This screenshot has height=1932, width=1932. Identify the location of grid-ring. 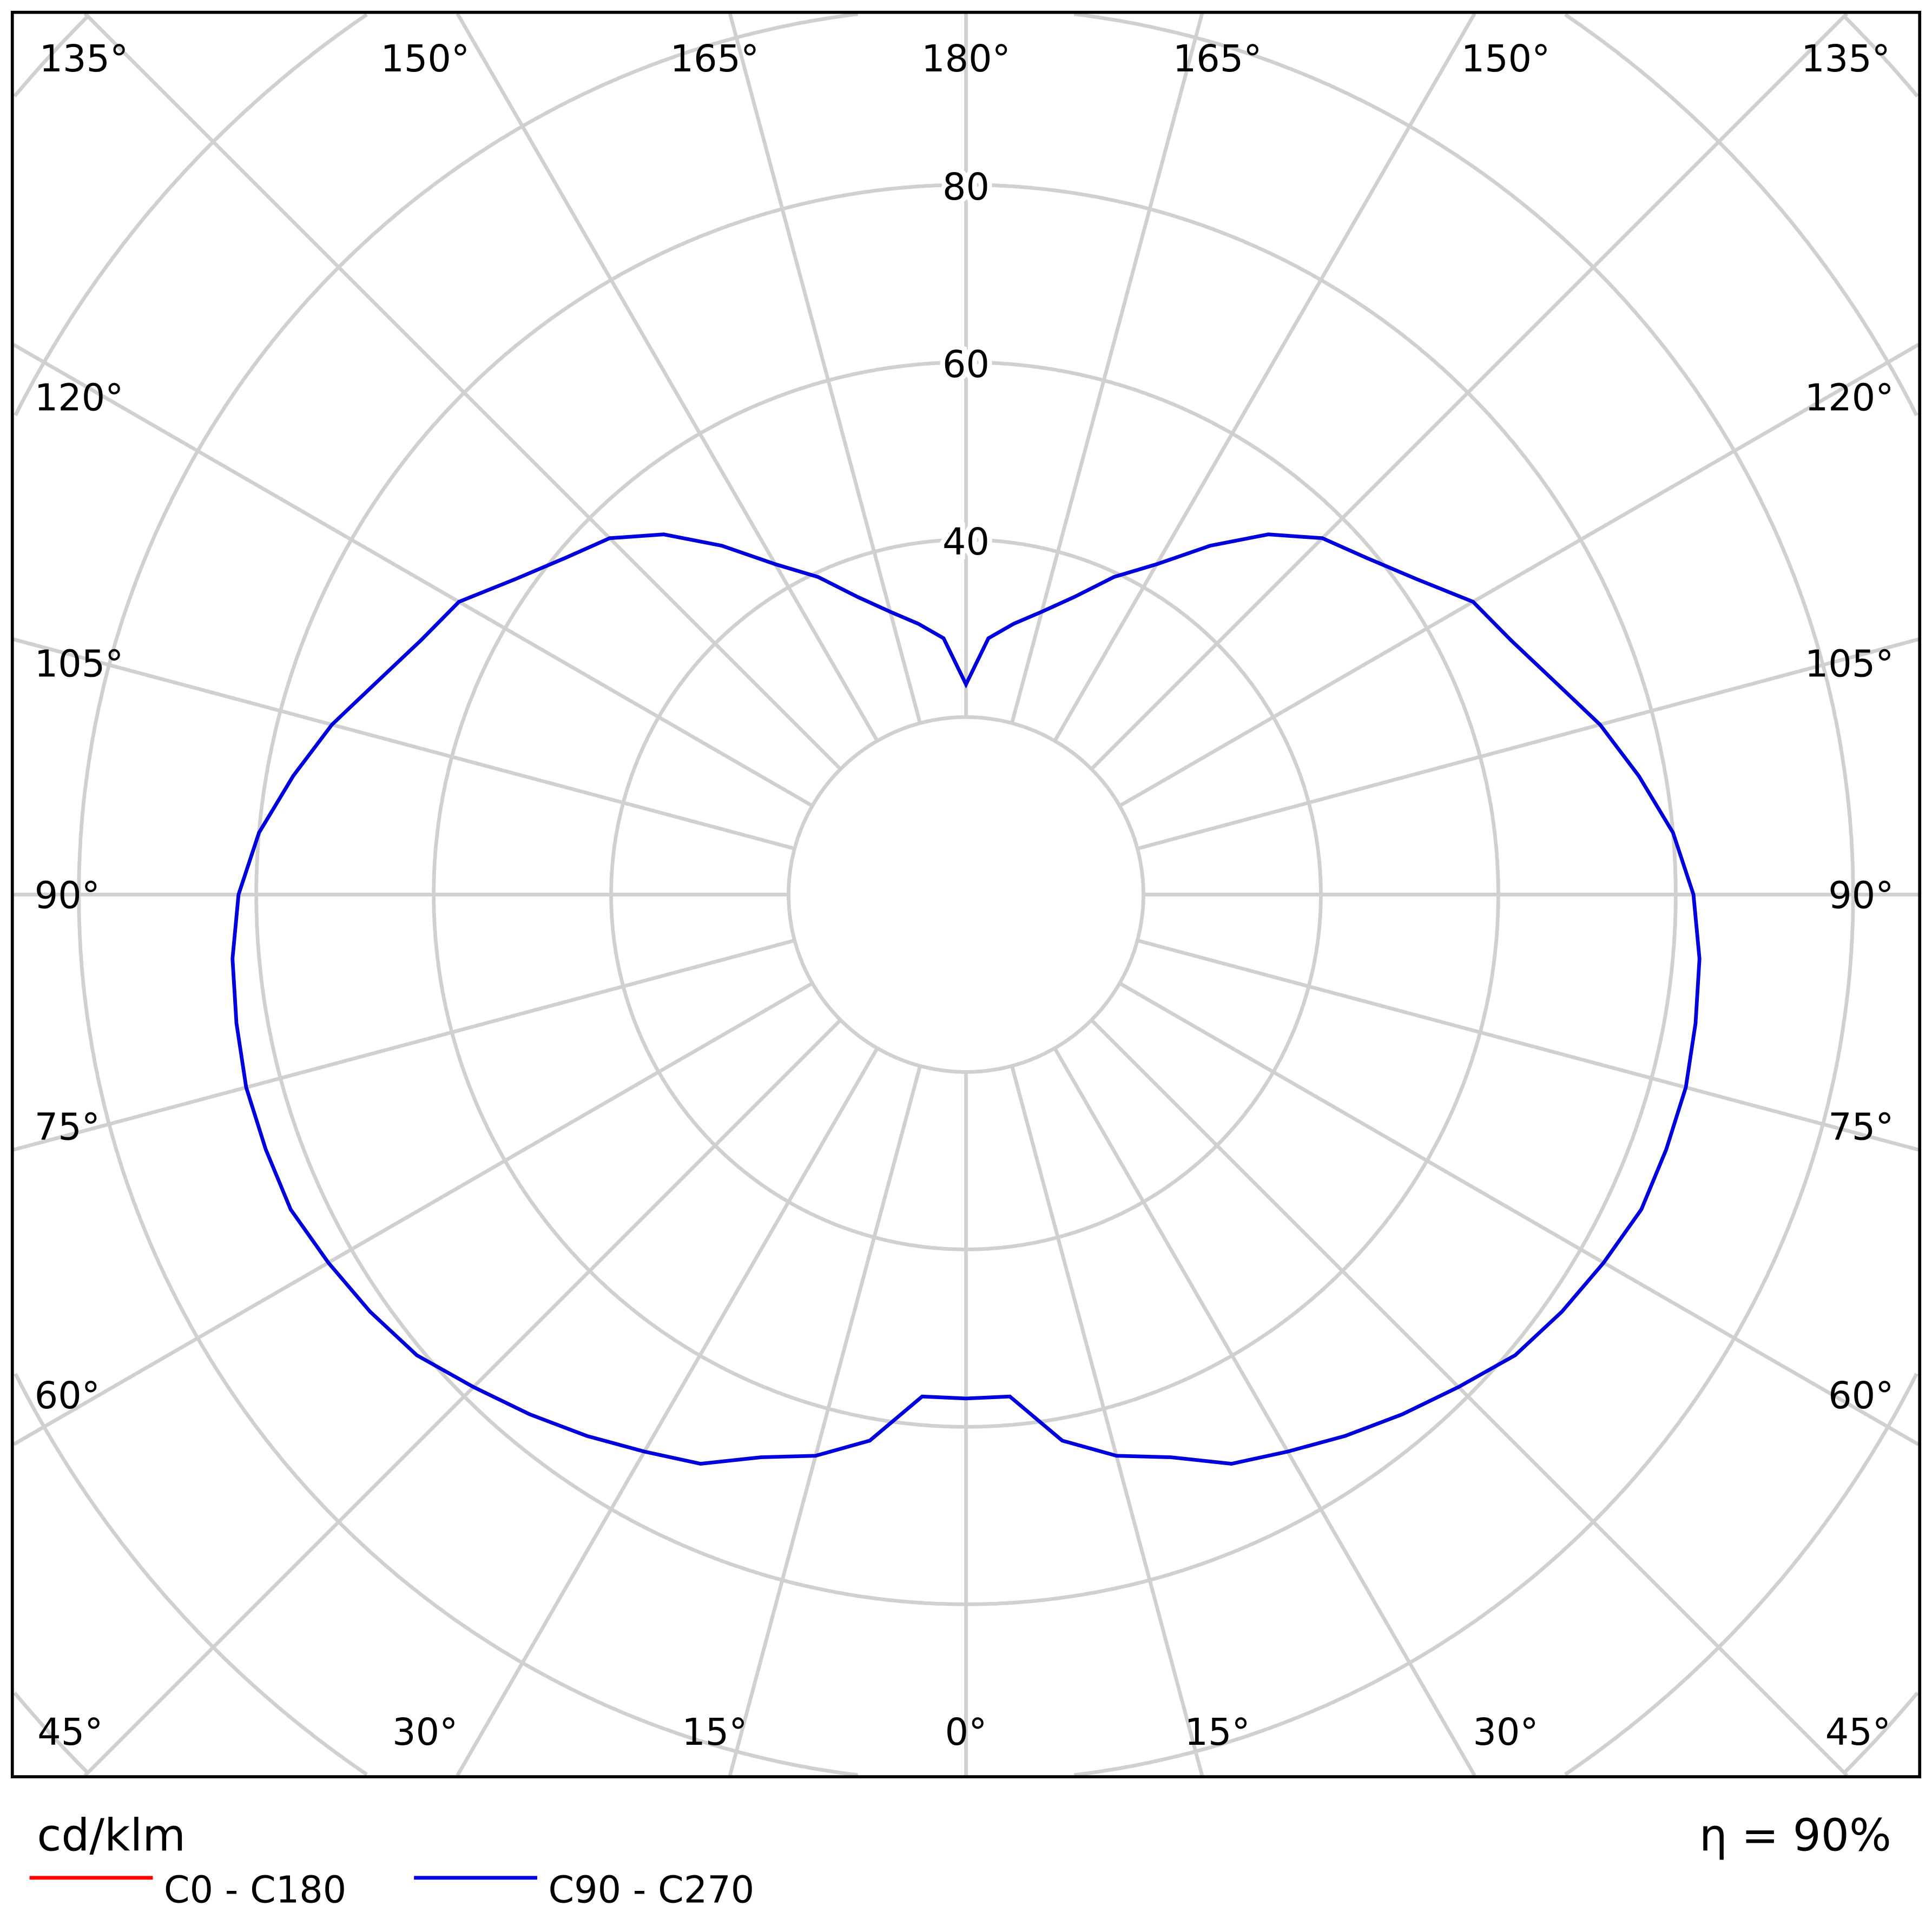
(966, 894).